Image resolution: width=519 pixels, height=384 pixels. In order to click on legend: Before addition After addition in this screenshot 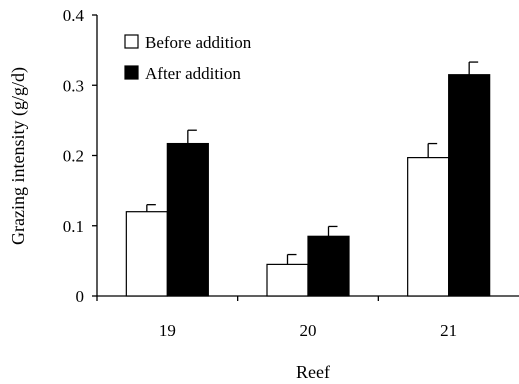, I will do `click(188, 58)`.